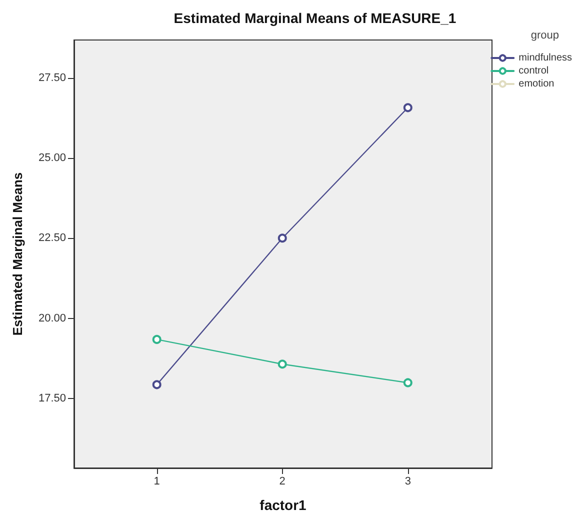 Image resolution: width=579 pixels, height=517 pixels. I want to click on legend-label: control, so click(533, 71).